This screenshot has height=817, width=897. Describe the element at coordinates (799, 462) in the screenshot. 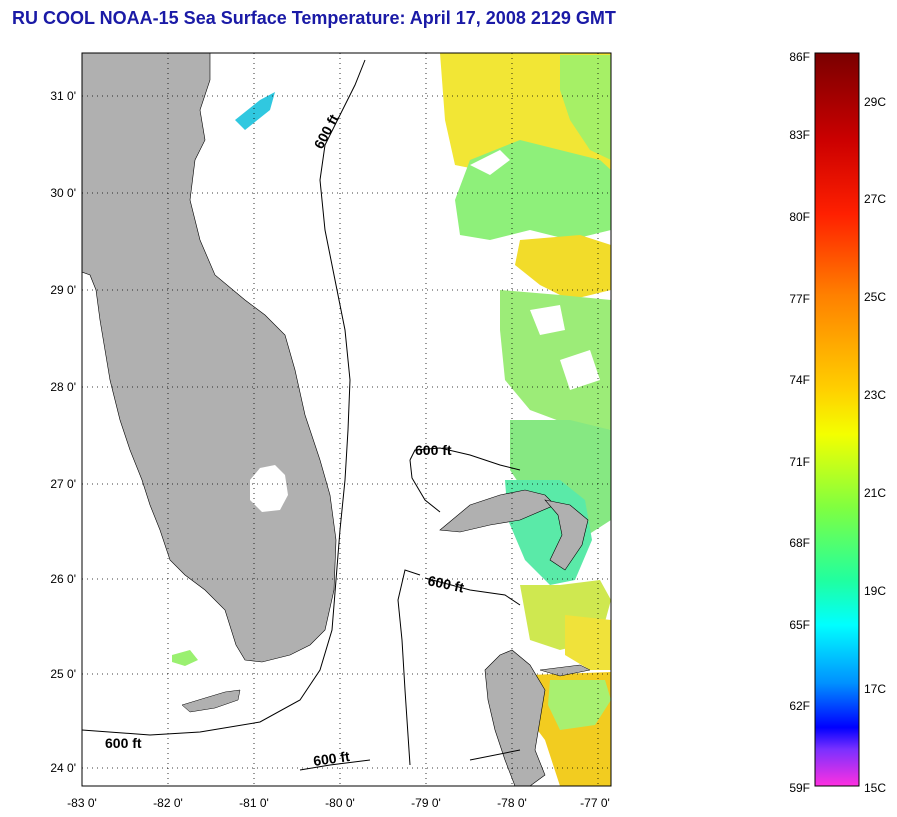

I see `colorbar-f-label: 71F` at that location.